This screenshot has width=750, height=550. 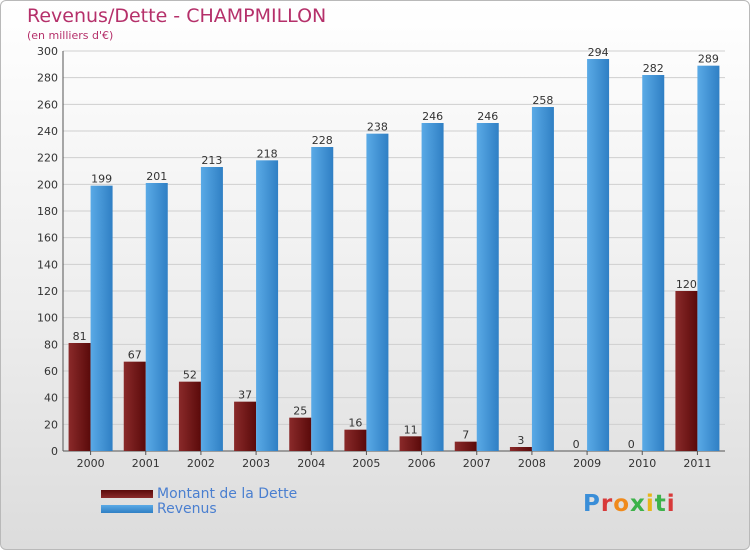 I want to click on x-tick-label: 2002, so click(x=201, y=463).